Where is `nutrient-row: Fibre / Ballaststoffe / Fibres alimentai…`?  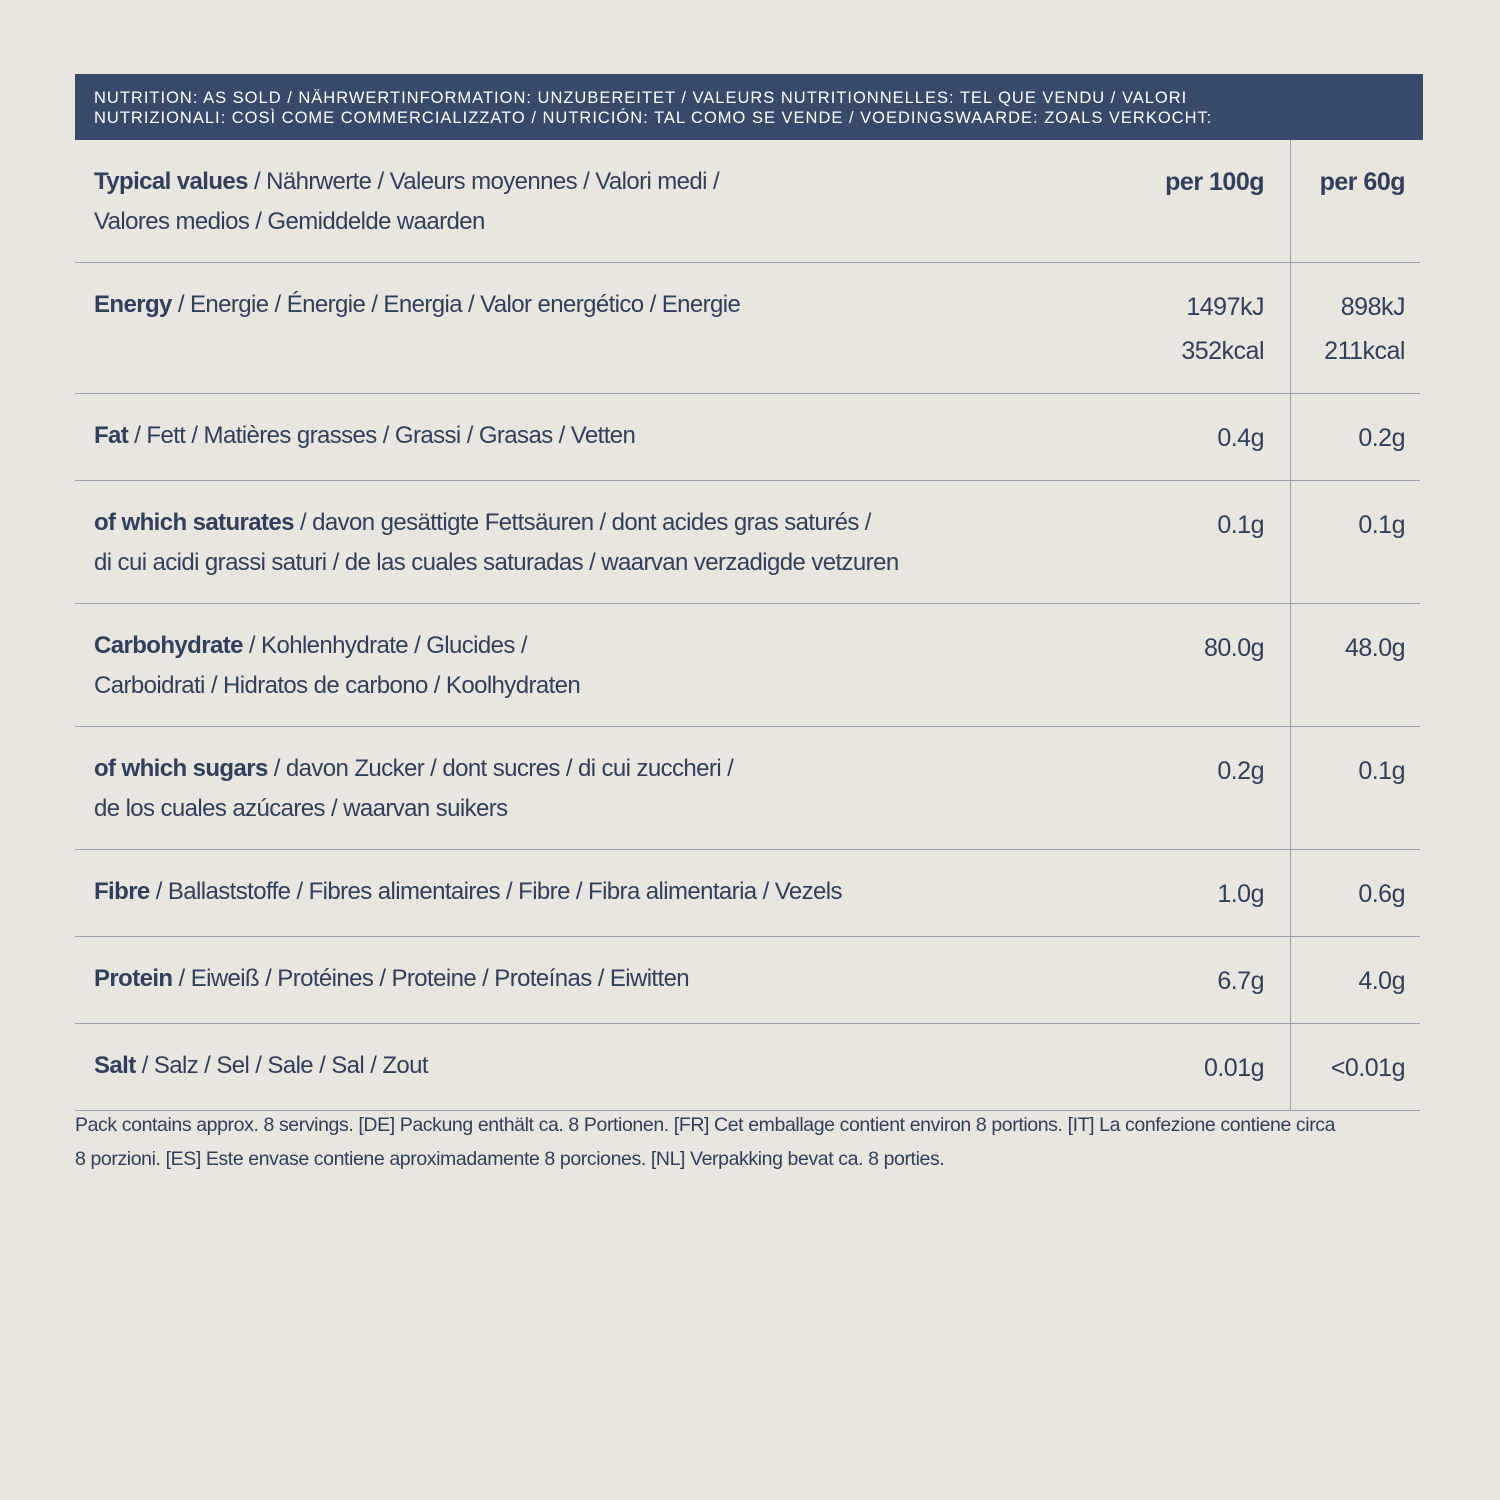 nutrient-row: Fibre / Ballaststoffe / Fibres alimentai… is located at coordinates (747, 893).